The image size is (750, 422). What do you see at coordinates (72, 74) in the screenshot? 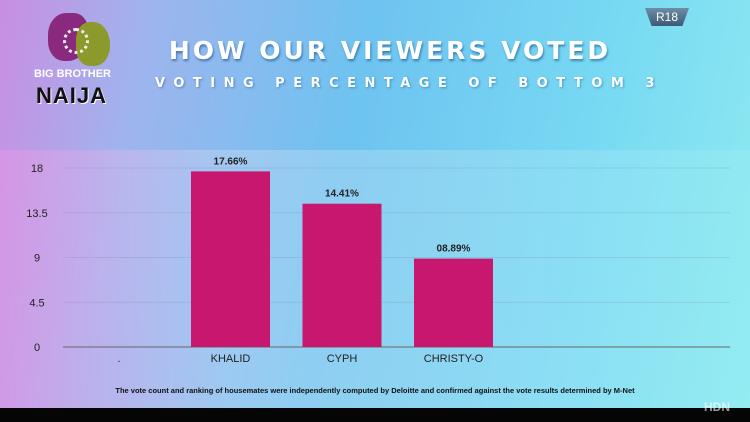
I see `logo-text-big-brother: BIG BROTHER` at bounding box center [72, 74].